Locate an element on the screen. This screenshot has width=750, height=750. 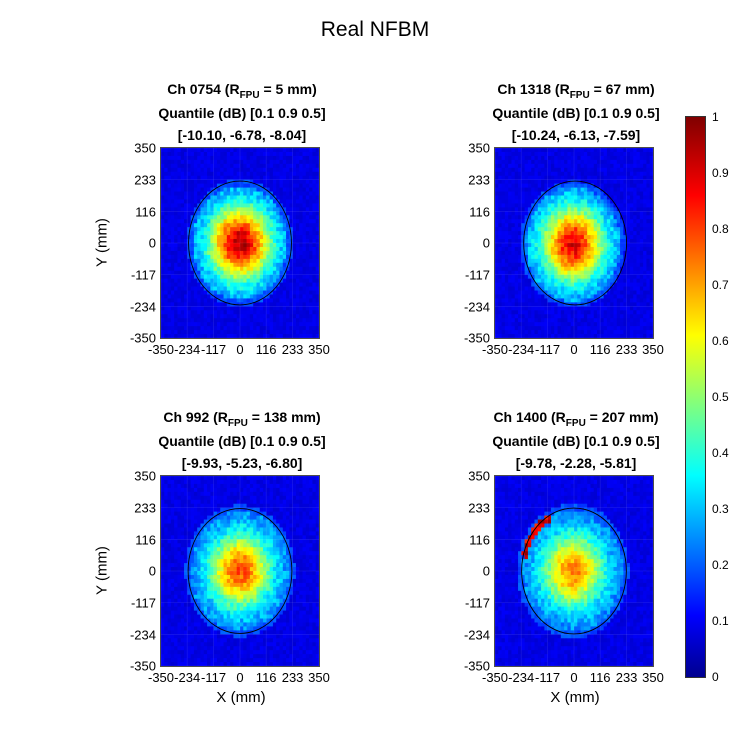
panel-quantile-values: [-9.93, -5.23, -6.80] is located at coordinates (242, 463).